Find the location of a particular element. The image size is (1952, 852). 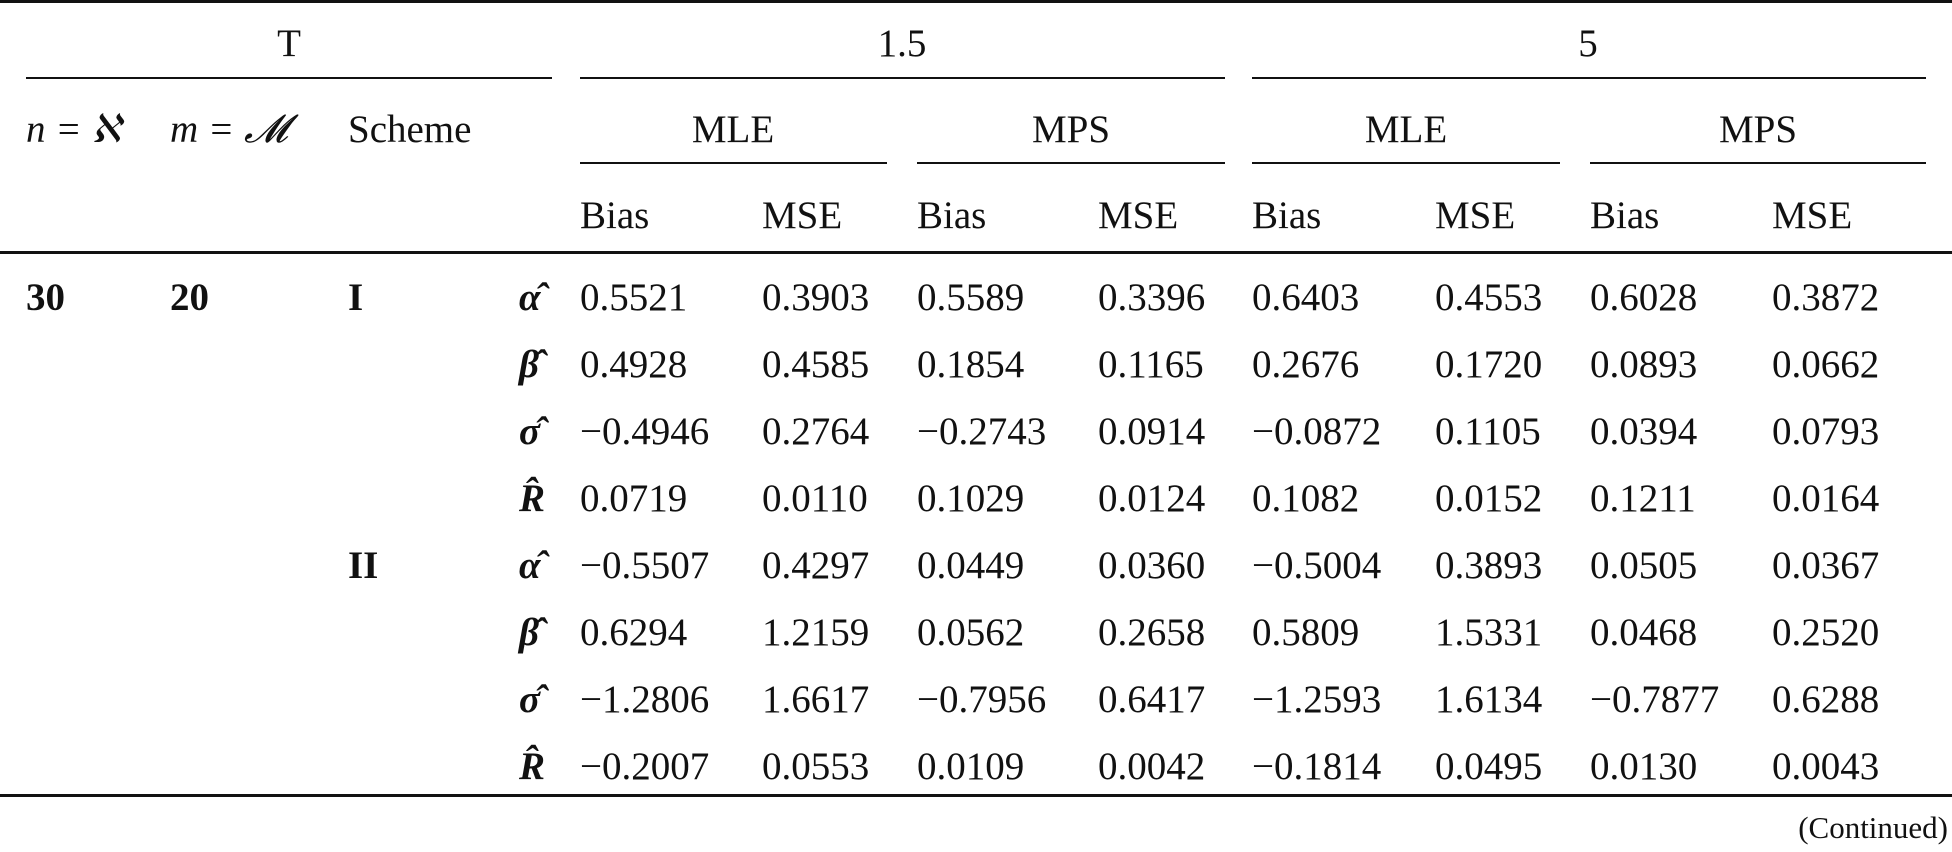

table-cell: 0.0719 is located at coordinates (634, 498).